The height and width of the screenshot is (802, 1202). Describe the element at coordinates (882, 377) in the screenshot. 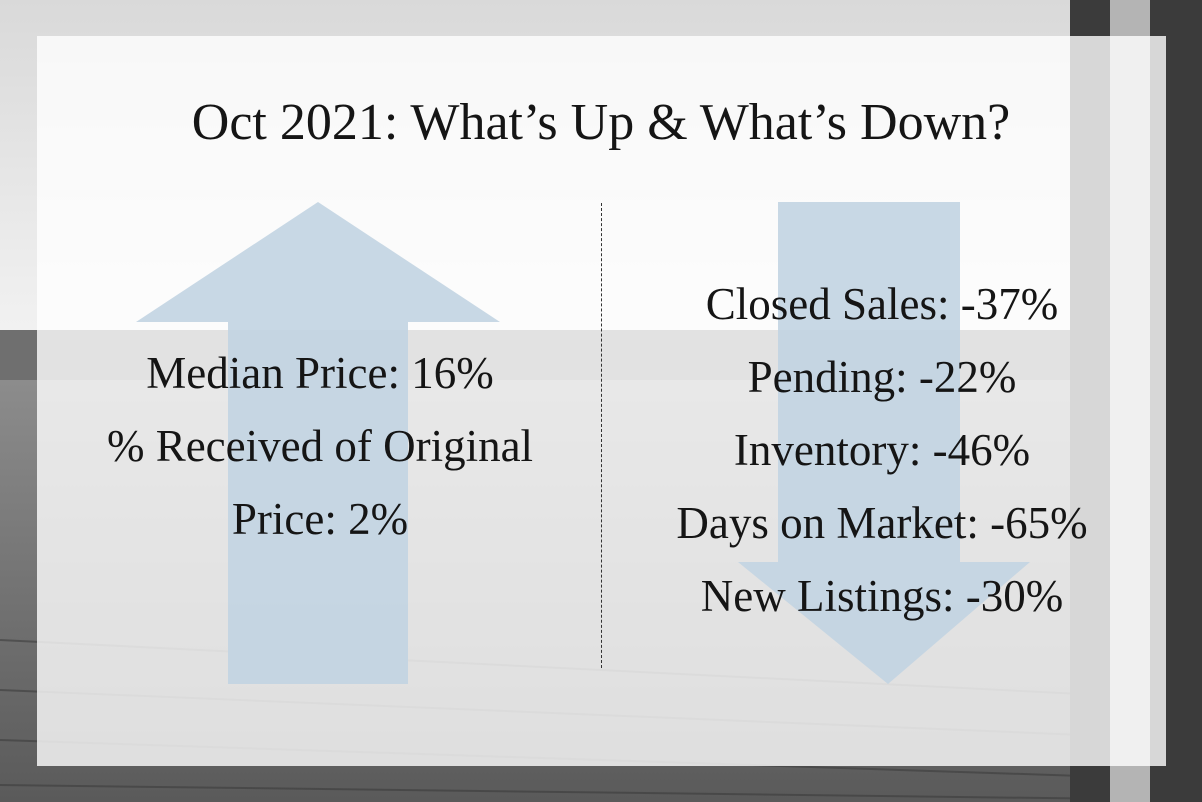

I see `down-stat-pending: Pending: -22%` at that location.